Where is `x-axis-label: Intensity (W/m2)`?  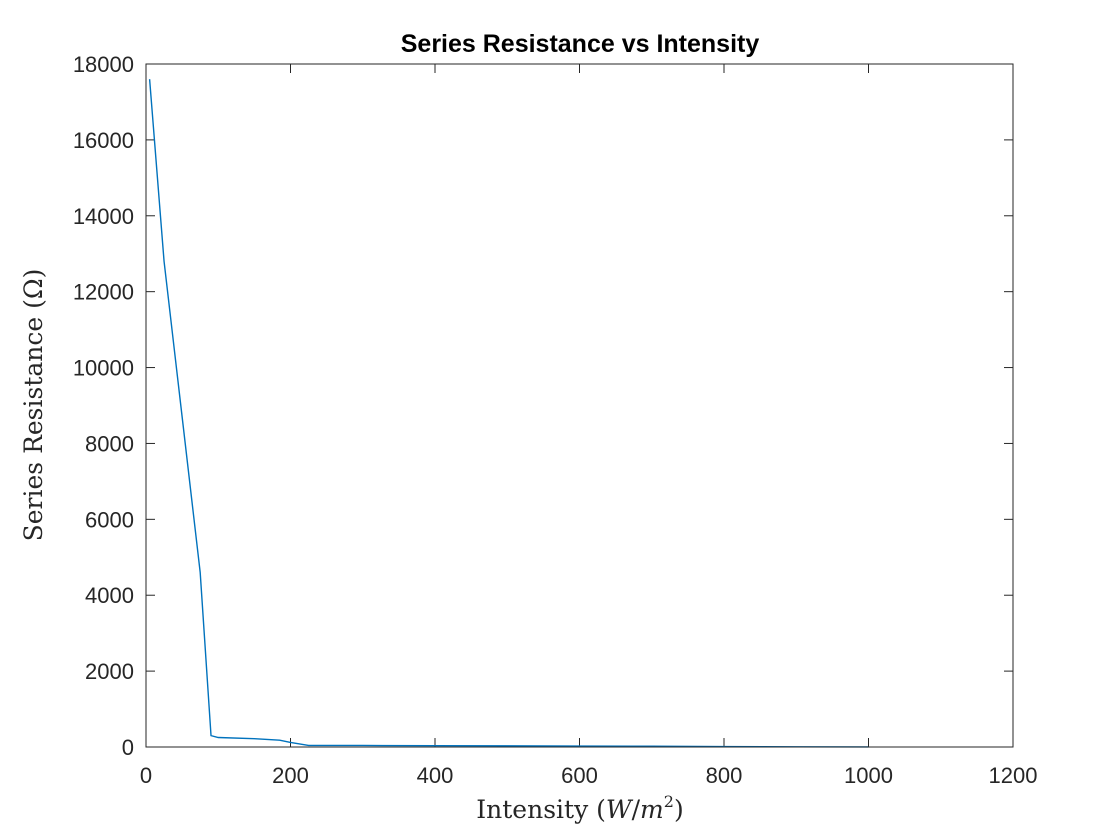
x-axis-label: Intensity (W/m2) is located at coordinates (579, 808).